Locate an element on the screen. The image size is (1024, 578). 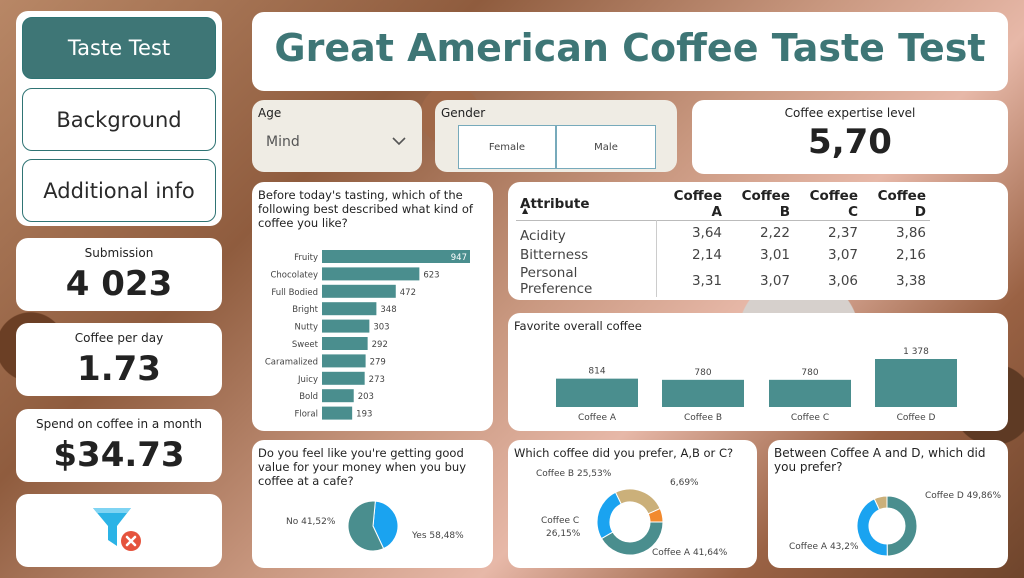
bar-value-label: 292 is located at coordinates (380, 345).